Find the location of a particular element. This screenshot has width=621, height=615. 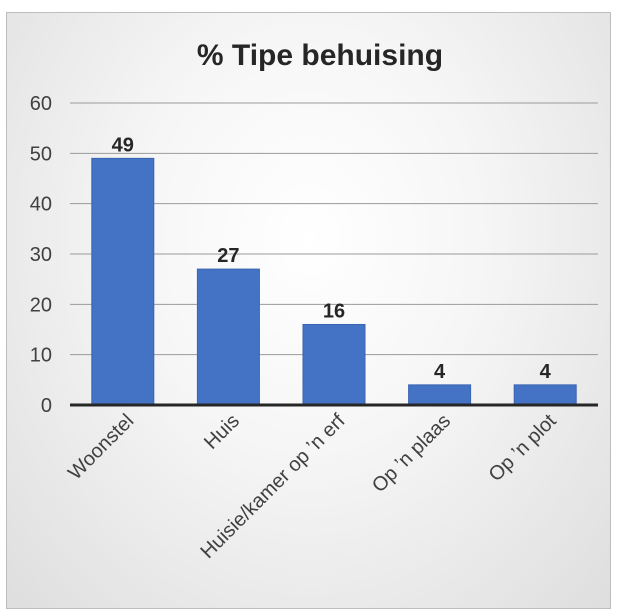

y-tick-label: 60 is located at coordinates (41, 104).